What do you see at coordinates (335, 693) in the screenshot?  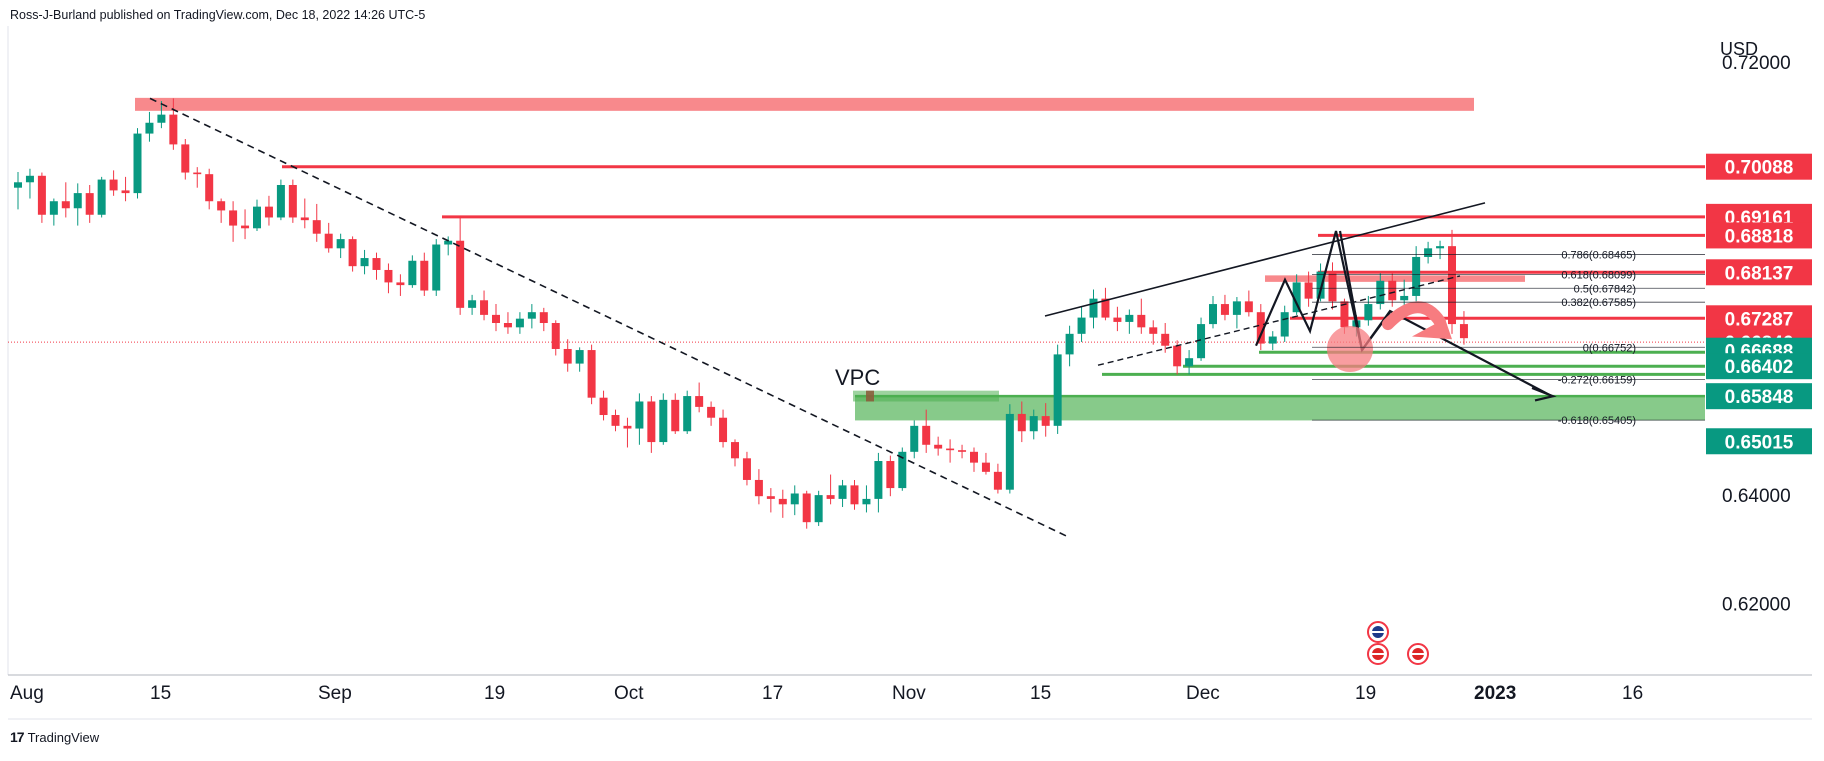 I see `x-tick-label: Sep` at bounding box center [335, 693].